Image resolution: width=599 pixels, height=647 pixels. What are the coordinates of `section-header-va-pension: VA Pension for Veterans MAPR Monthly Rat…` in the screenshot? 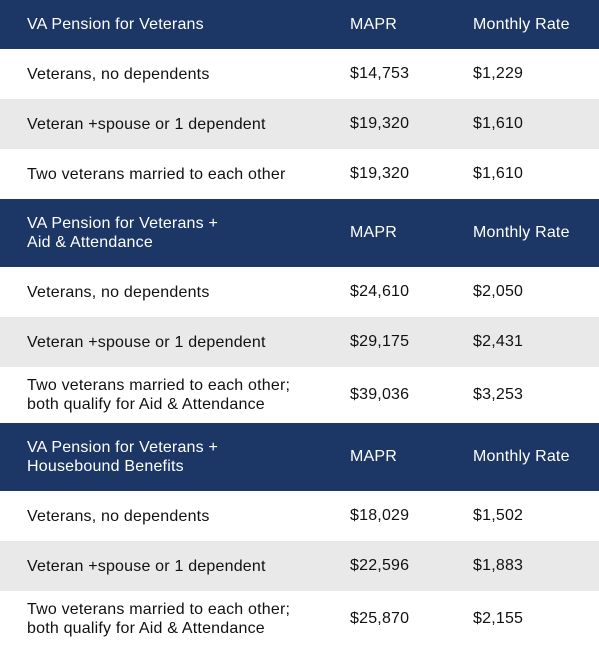 It's located at (299, 24).